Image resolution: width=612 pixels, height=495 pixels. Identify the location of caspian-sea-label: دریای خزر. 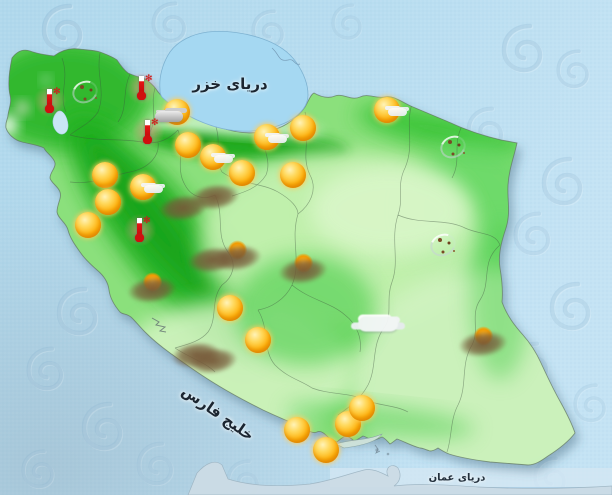
(230, 84).